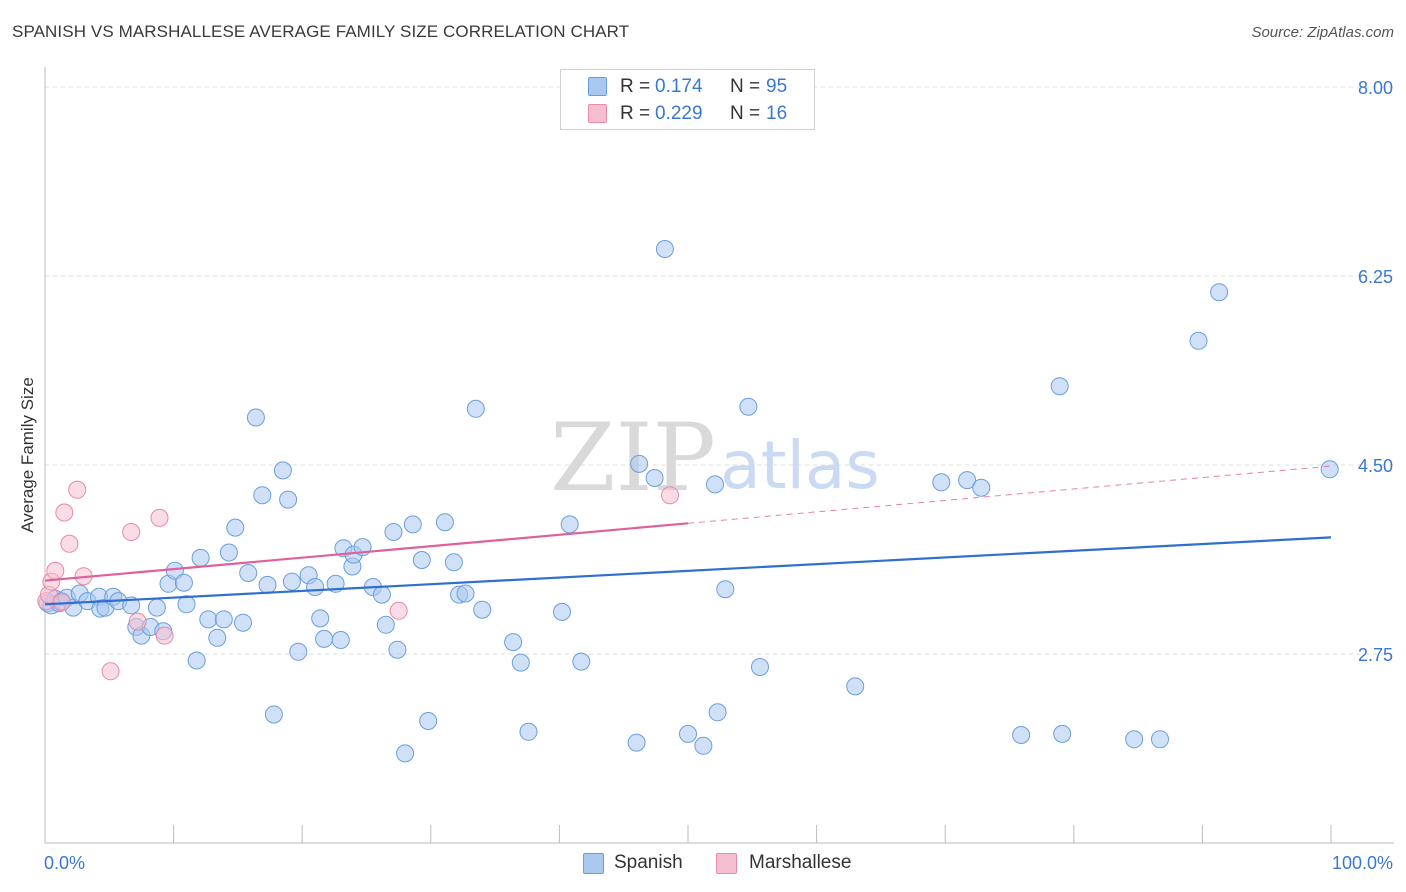 The width and height of the screenshot is (1406, 892). What do you see at coordinates (1362, 863) in the screenshot?
I see `x-tick-label: 100.0%` at bounding box center [1362, 863].